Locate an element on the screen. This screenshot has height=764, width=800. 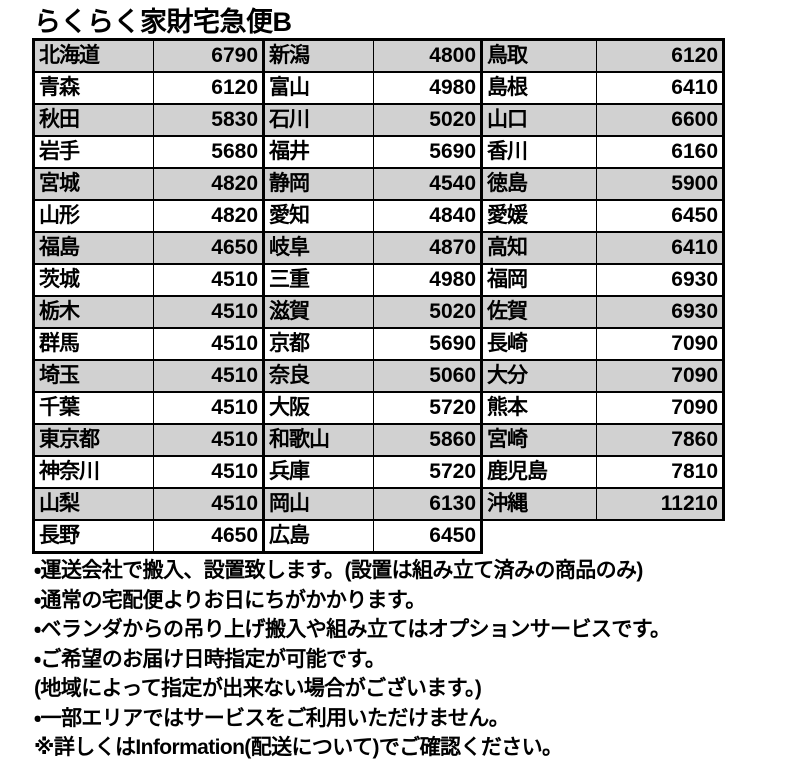
table-row: 群馬 4510 京都 5690 長崎 7090 is located at coordinates (378, 344).